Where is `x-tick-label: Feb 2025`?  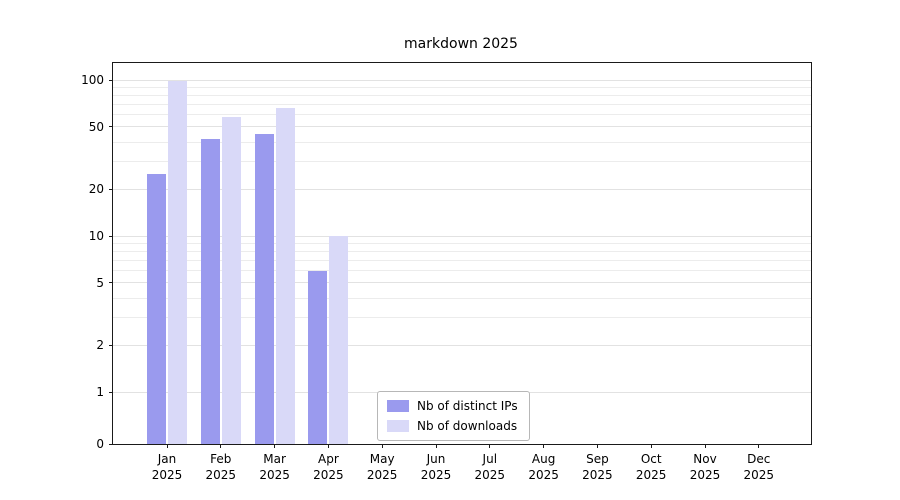 x-tick-label: Feb 2025 is located at coordinates (221, 467).